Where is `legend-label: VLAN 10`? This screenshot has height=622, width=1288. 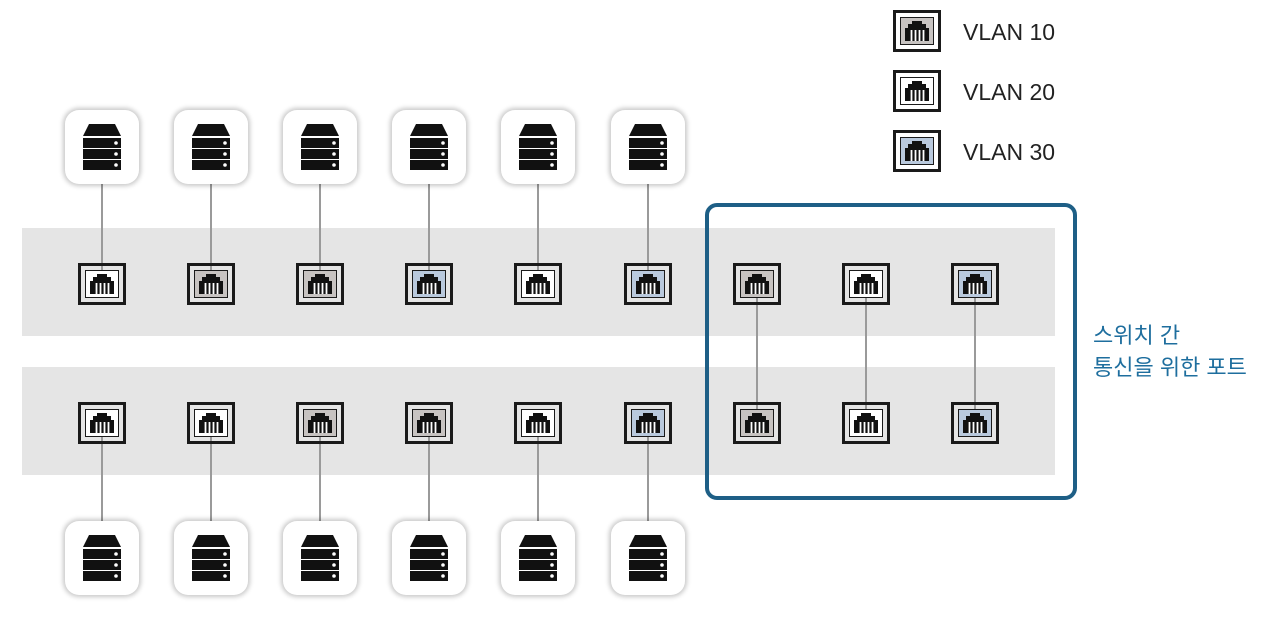
legend-label: VLAN 10 is located at coordinates (1009, 32).